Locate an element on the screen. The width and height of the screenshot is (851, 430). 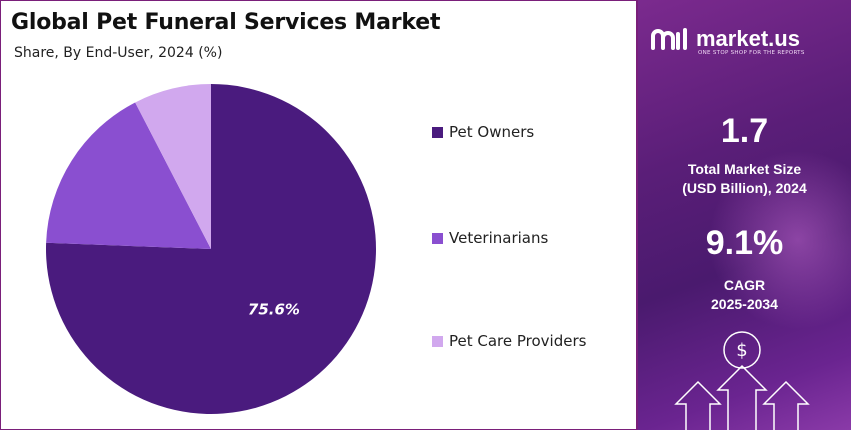
logo-icon is located at coordinates (669, 39).